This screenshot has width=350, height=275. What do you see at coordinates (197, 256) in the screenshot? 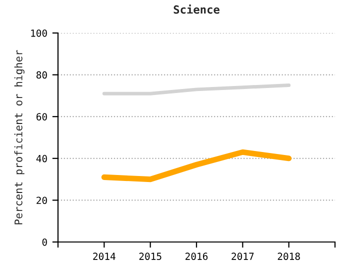
I see `x-tick-label: 2016` at bounding box center [197, 256].